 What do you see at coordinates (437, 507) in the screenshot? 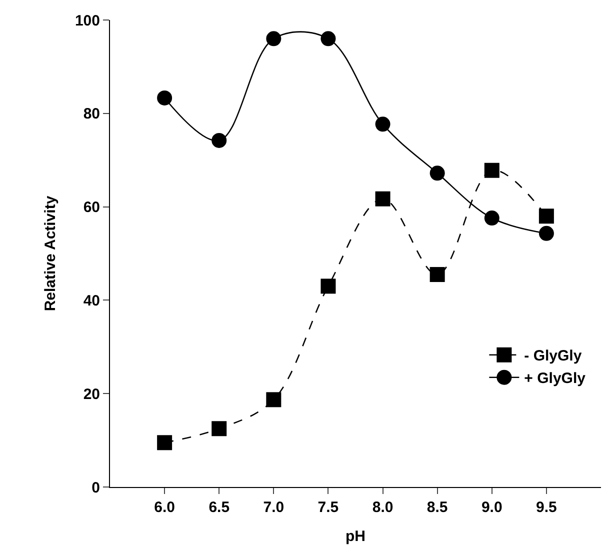
I see `x-tick-label: 8.5` at bounding box center [437, 507].